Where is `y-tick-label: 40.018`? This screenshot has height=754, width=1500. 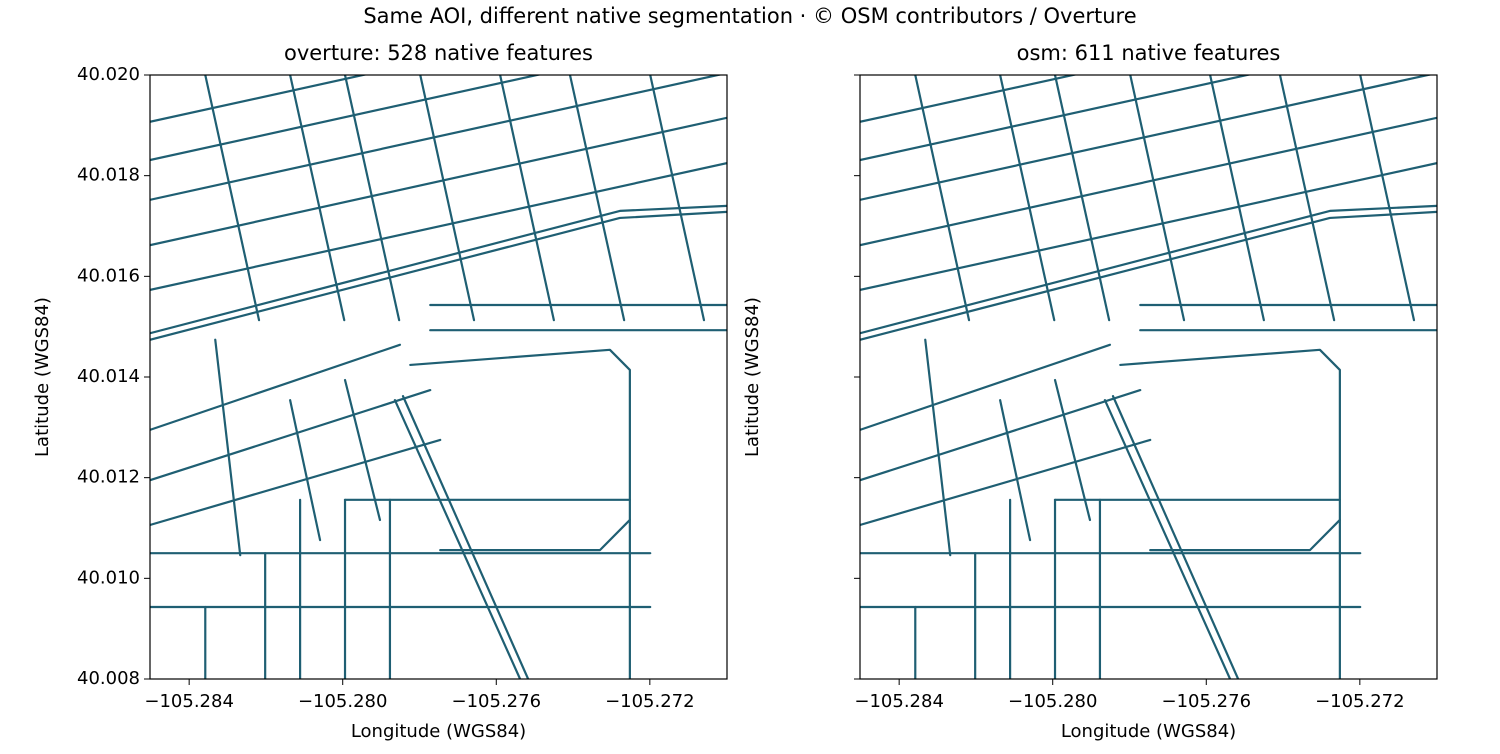
y-tick-label: 40.018 is located at coordinates (108, 175).